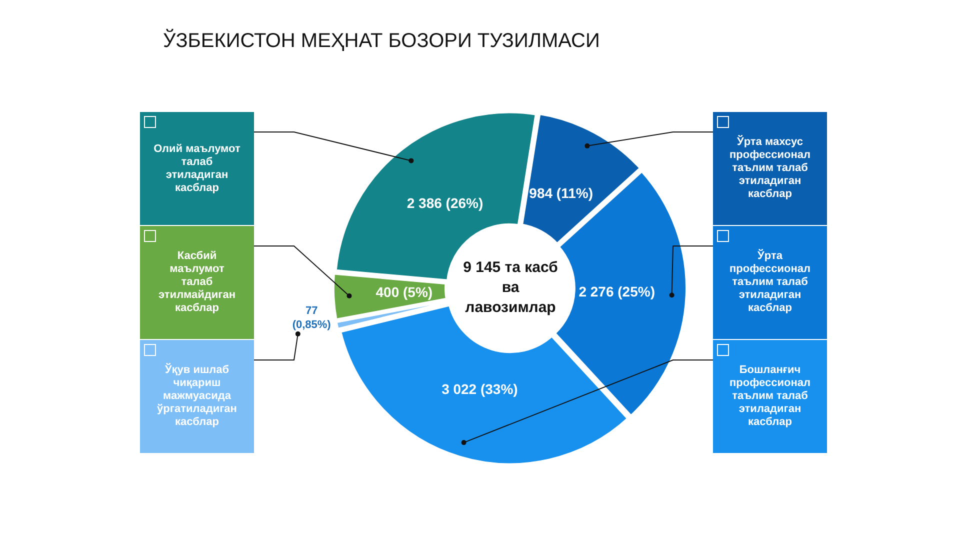 This screenshot has height=540, width=961. What do you see at coordinates (510, 287) in the screenshot?
I see `text: 9 145 та касб ва лавозимлар` at bounding box center [510, 287].